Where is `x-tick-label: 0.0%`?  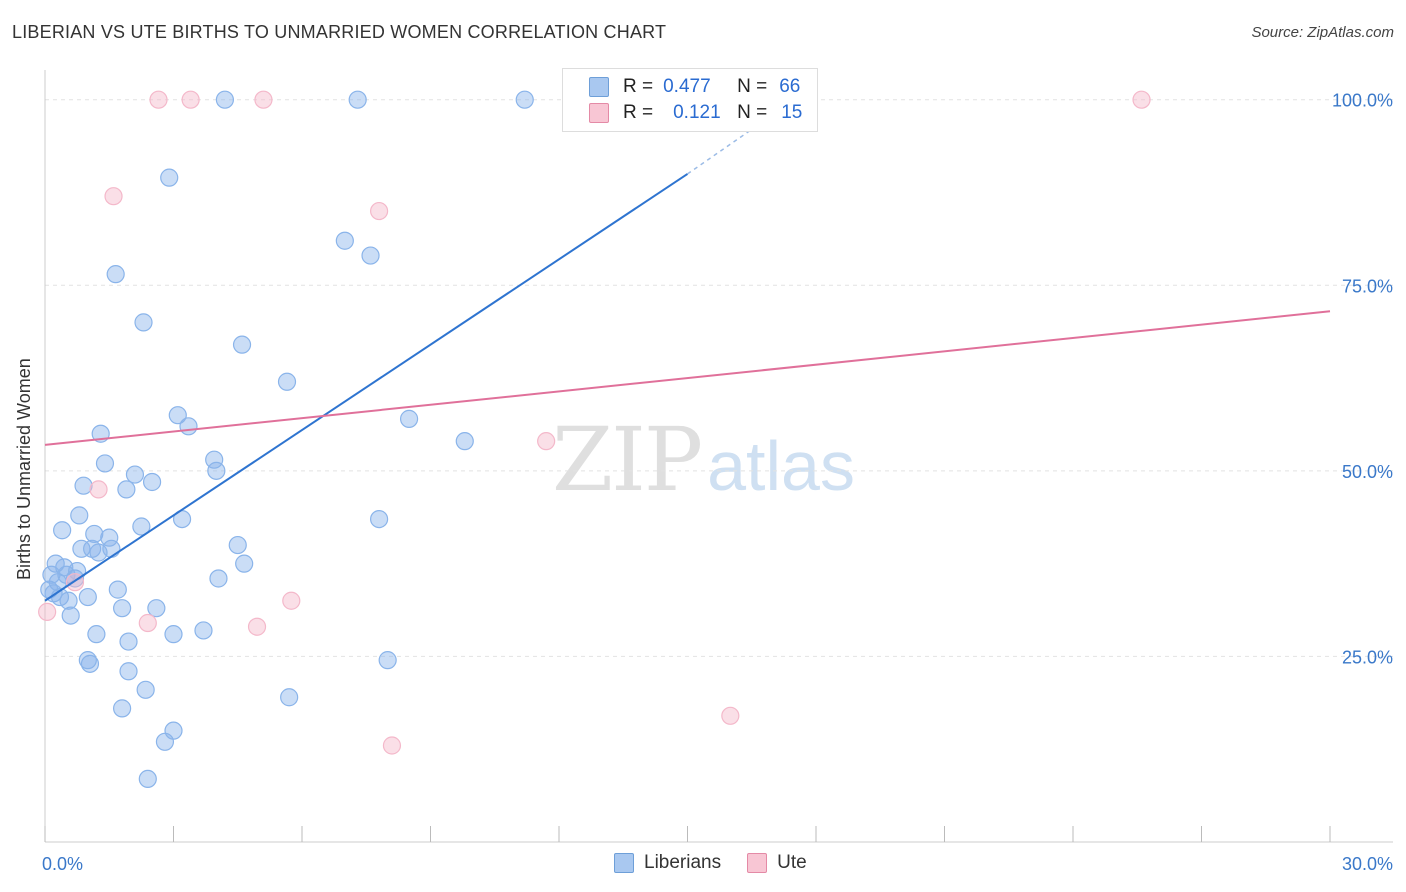 x-tick-label: 0.0% is located at coordinates (62, 864).